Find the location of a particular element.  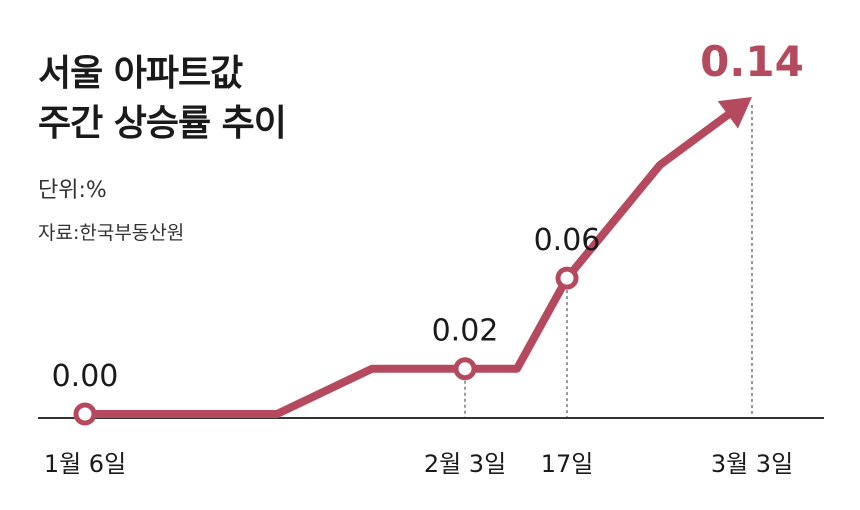

data-label: 0.00 is located at coordinates (85, 376).